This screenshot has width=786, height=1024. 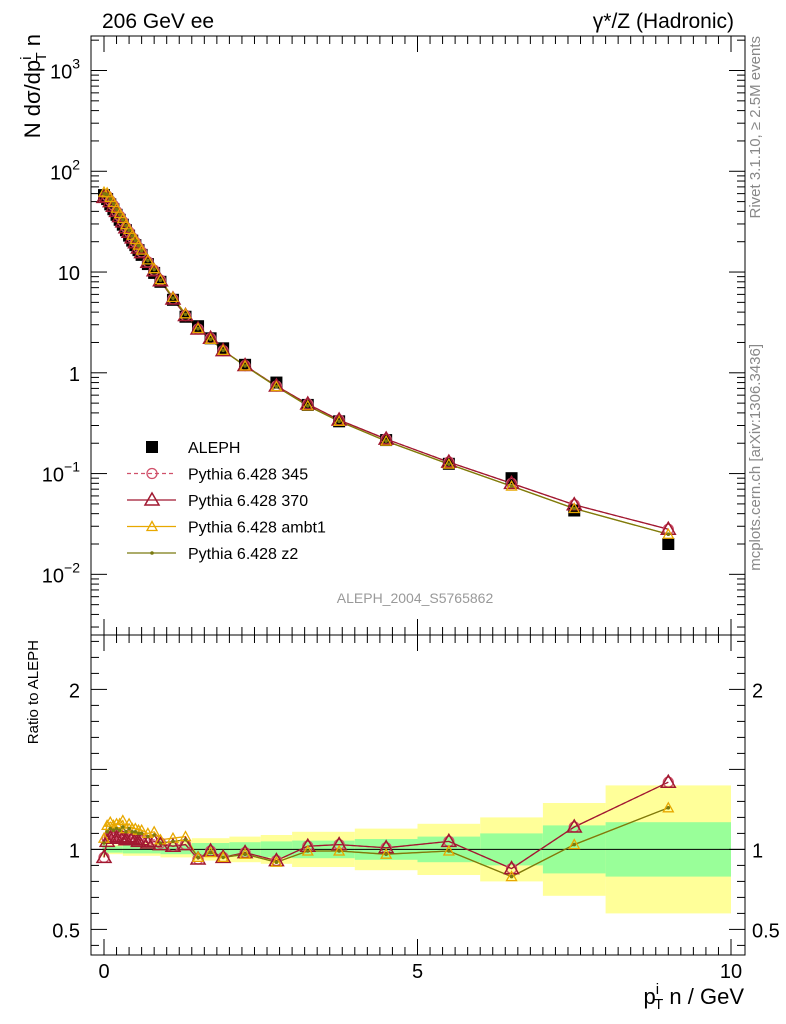 I want to click on tick-exp: 2, so click(x=76, y=164).